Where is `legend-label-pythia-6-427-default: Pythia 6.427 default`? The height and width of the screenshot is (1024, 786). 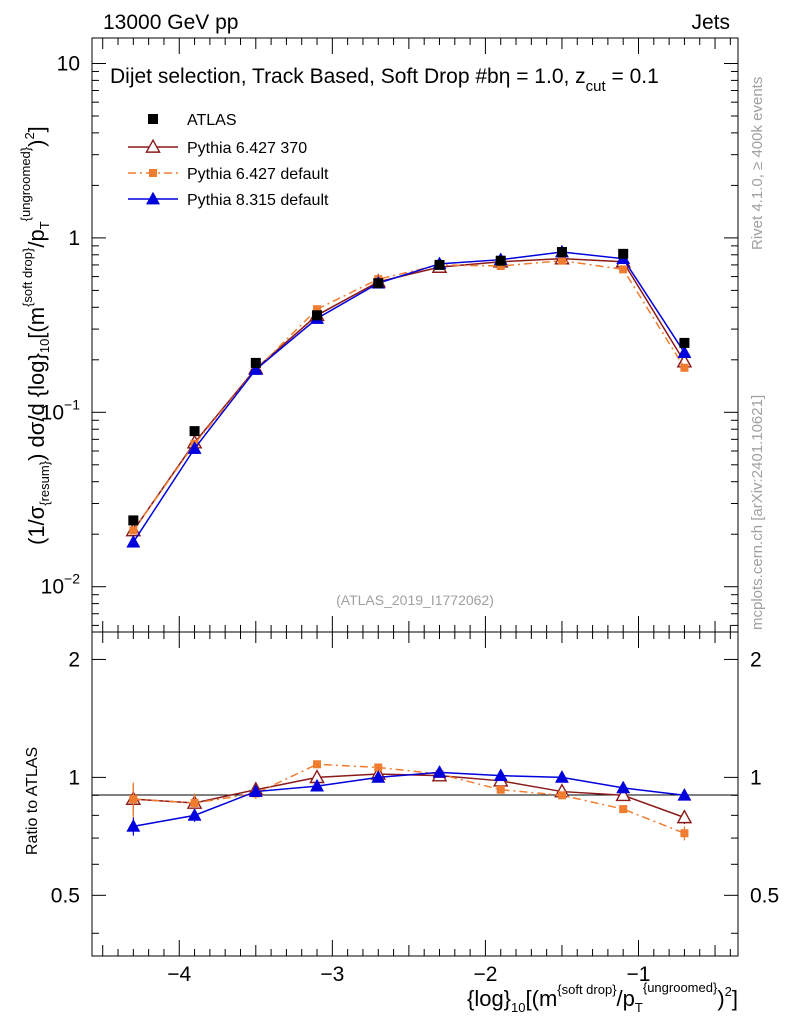 legend-label-pythia-6-427-default: Pythia 6.427 default is located at coordinates (258, 174).